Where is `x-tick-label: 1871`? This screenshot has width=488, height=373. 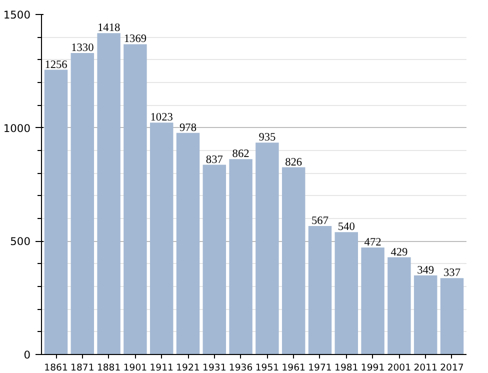 x-tick-label: 1871 is located at coordinates (82, 367).